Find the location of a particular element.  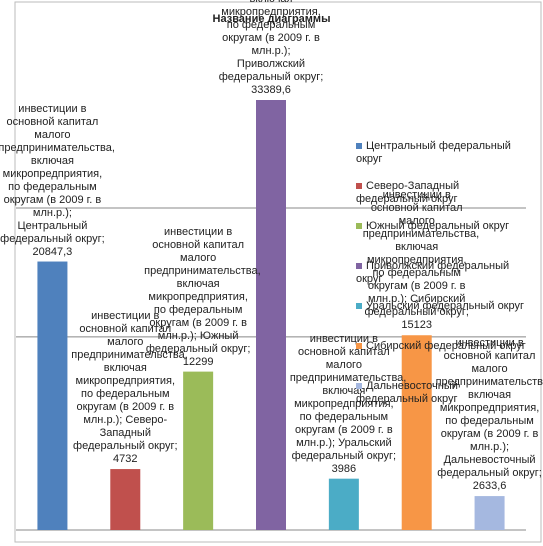

legend-label: Сибирский федеральный округ is located at coordinates (446, 346).